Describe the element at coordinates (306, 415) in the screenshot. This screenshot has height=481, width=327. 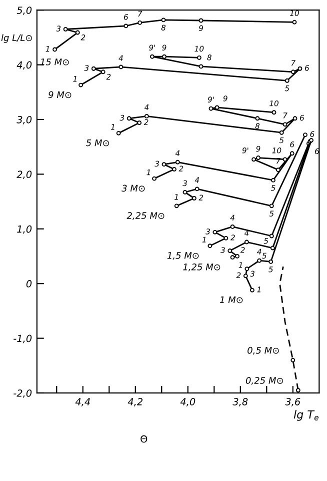
I see `x-axis-title: lg T$_{e}$` at that location.